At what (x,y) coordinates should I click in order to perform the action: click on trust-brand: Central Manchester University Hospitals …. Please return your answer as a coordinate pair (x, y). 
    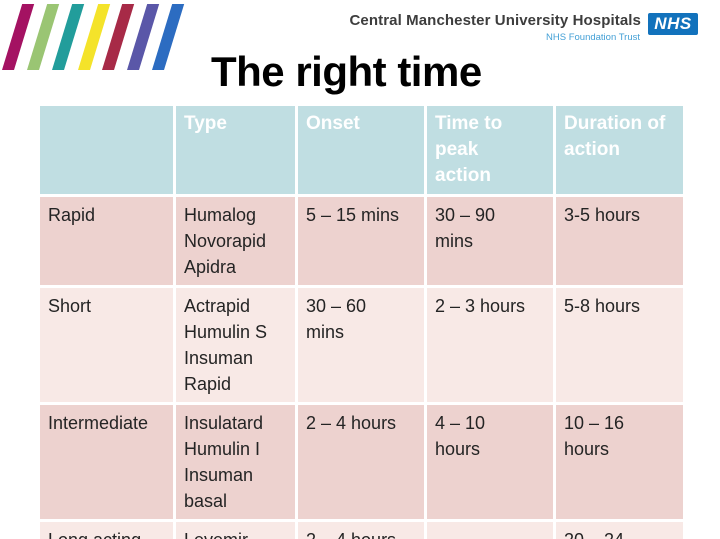
    Looking at the image, I should click on (524, 27).